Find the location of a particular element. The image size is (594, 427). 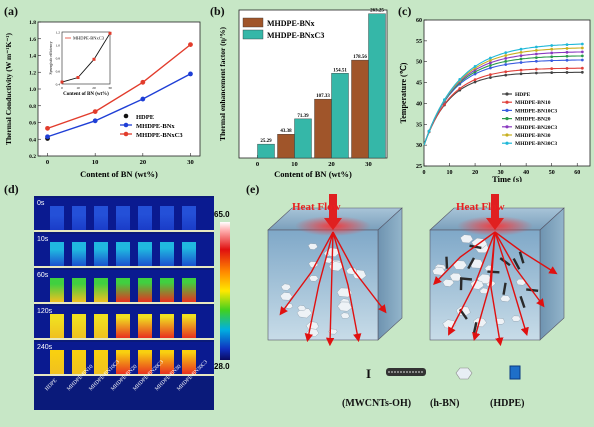

cube-model-II is located at coordinates (497, 270).